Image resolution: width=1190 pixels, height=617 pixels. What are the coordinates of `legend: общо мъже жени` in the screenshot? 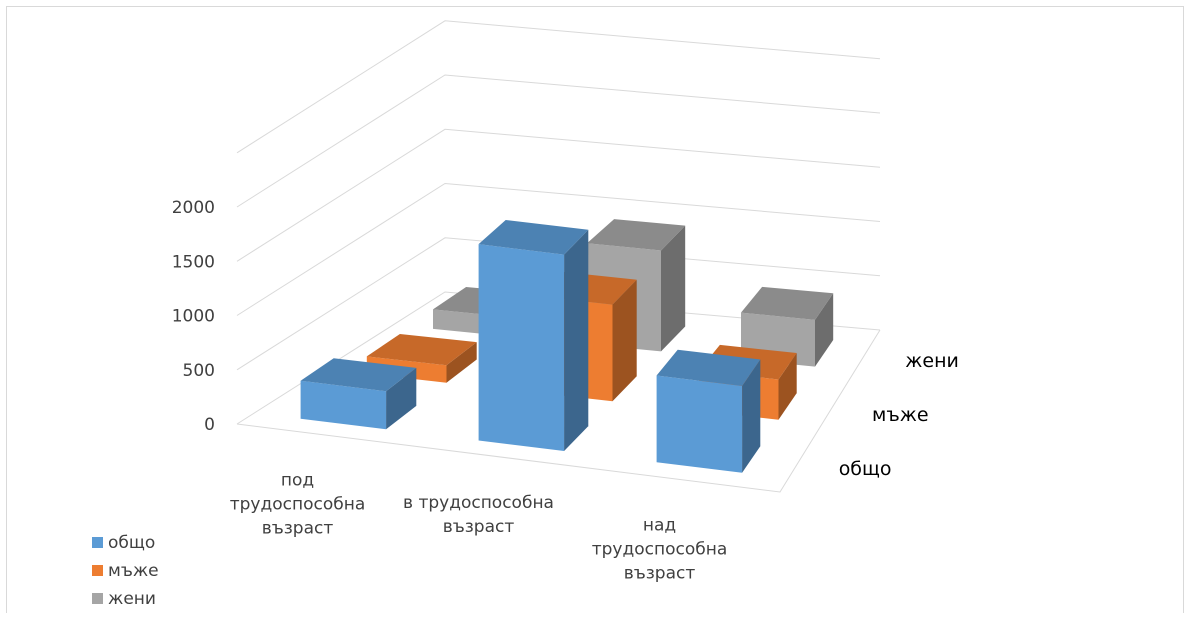 It's located at (125, 571).